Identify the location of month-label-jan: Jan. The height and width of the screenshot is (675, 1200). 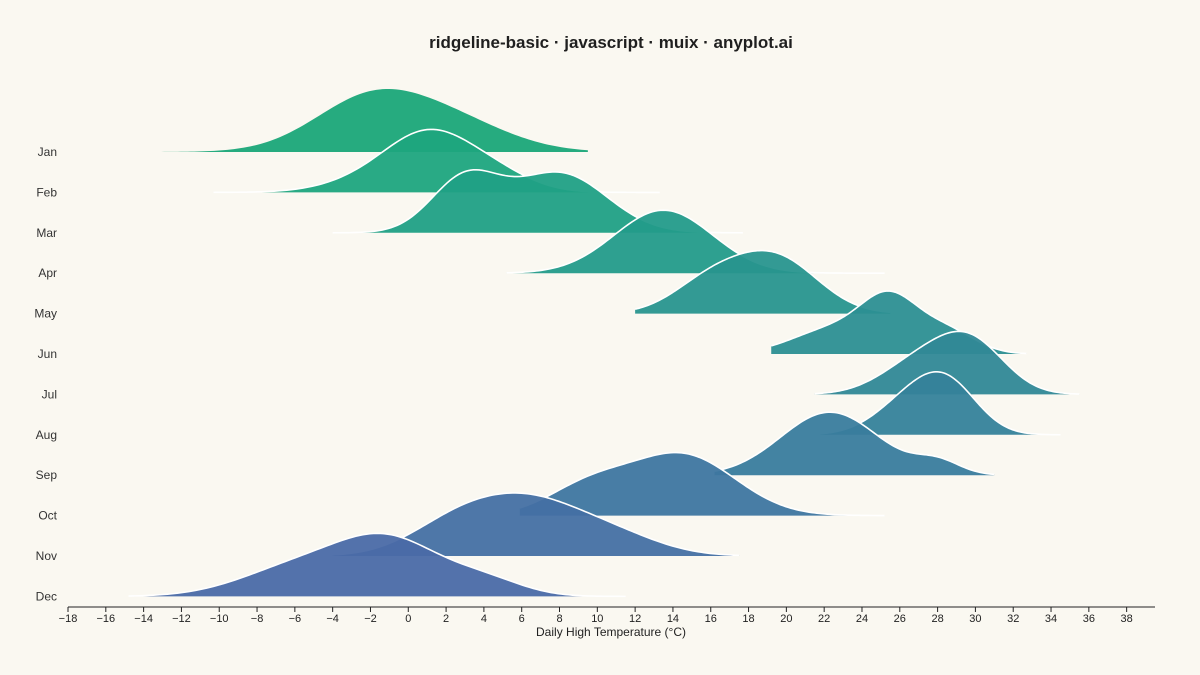
(47, 152).